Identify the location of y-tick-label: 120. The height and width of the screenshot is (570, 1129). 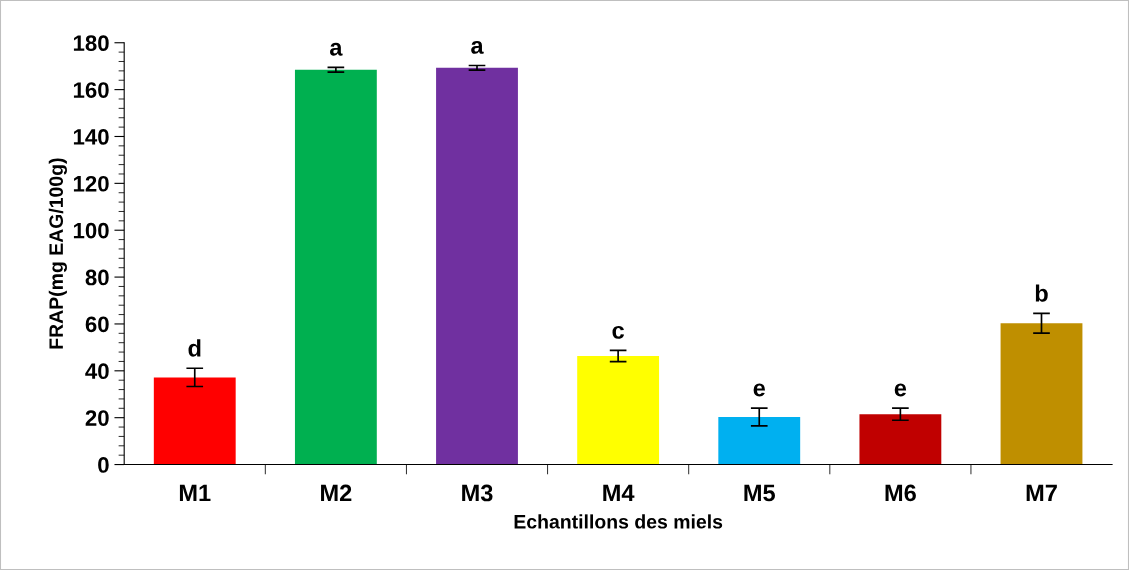
(91, 183).